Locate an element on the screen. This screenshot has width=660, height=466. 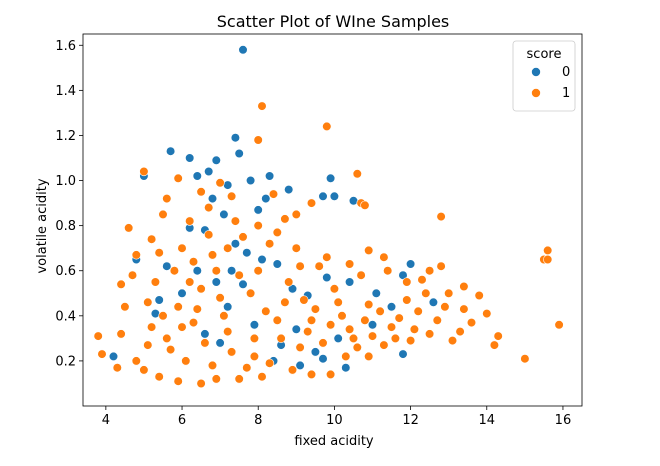
y-tick-label: 0.4 is located at coordinates (65, 316).